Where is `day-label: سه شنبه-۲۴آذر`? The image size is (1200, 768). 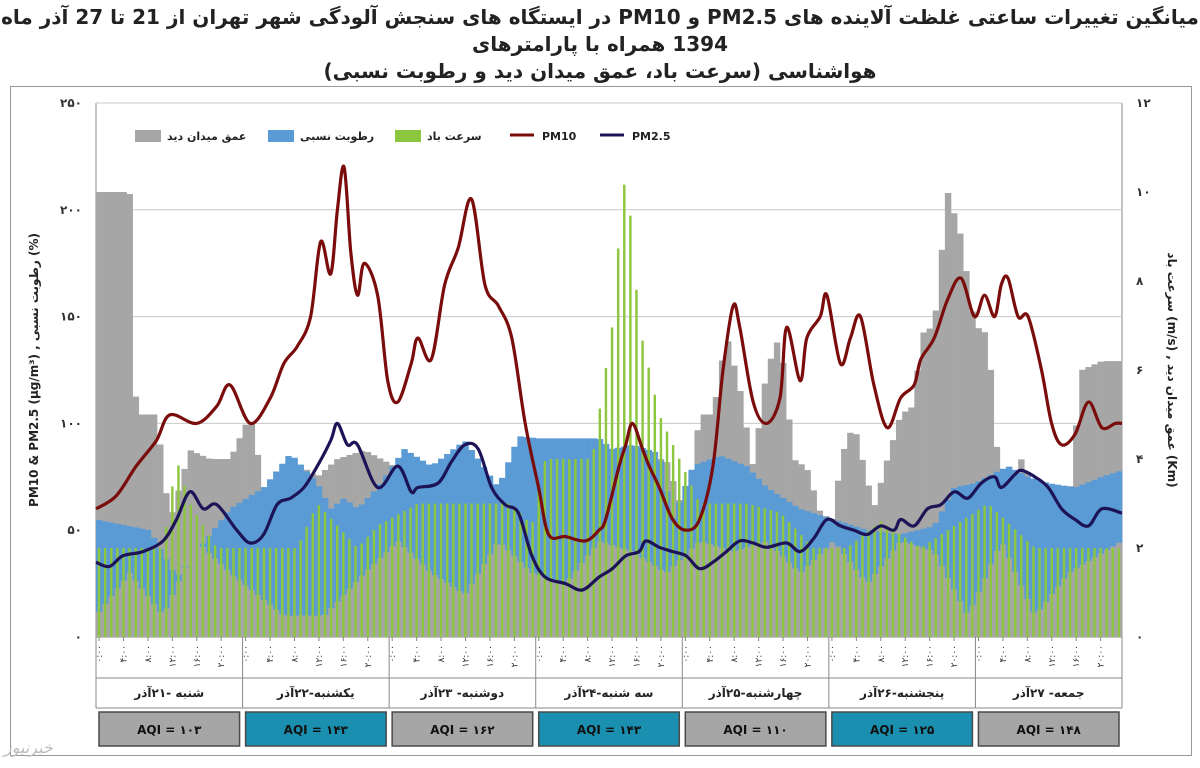 day-label: سه شنبه-۲۴آذر is located at coordinates (609, 692).